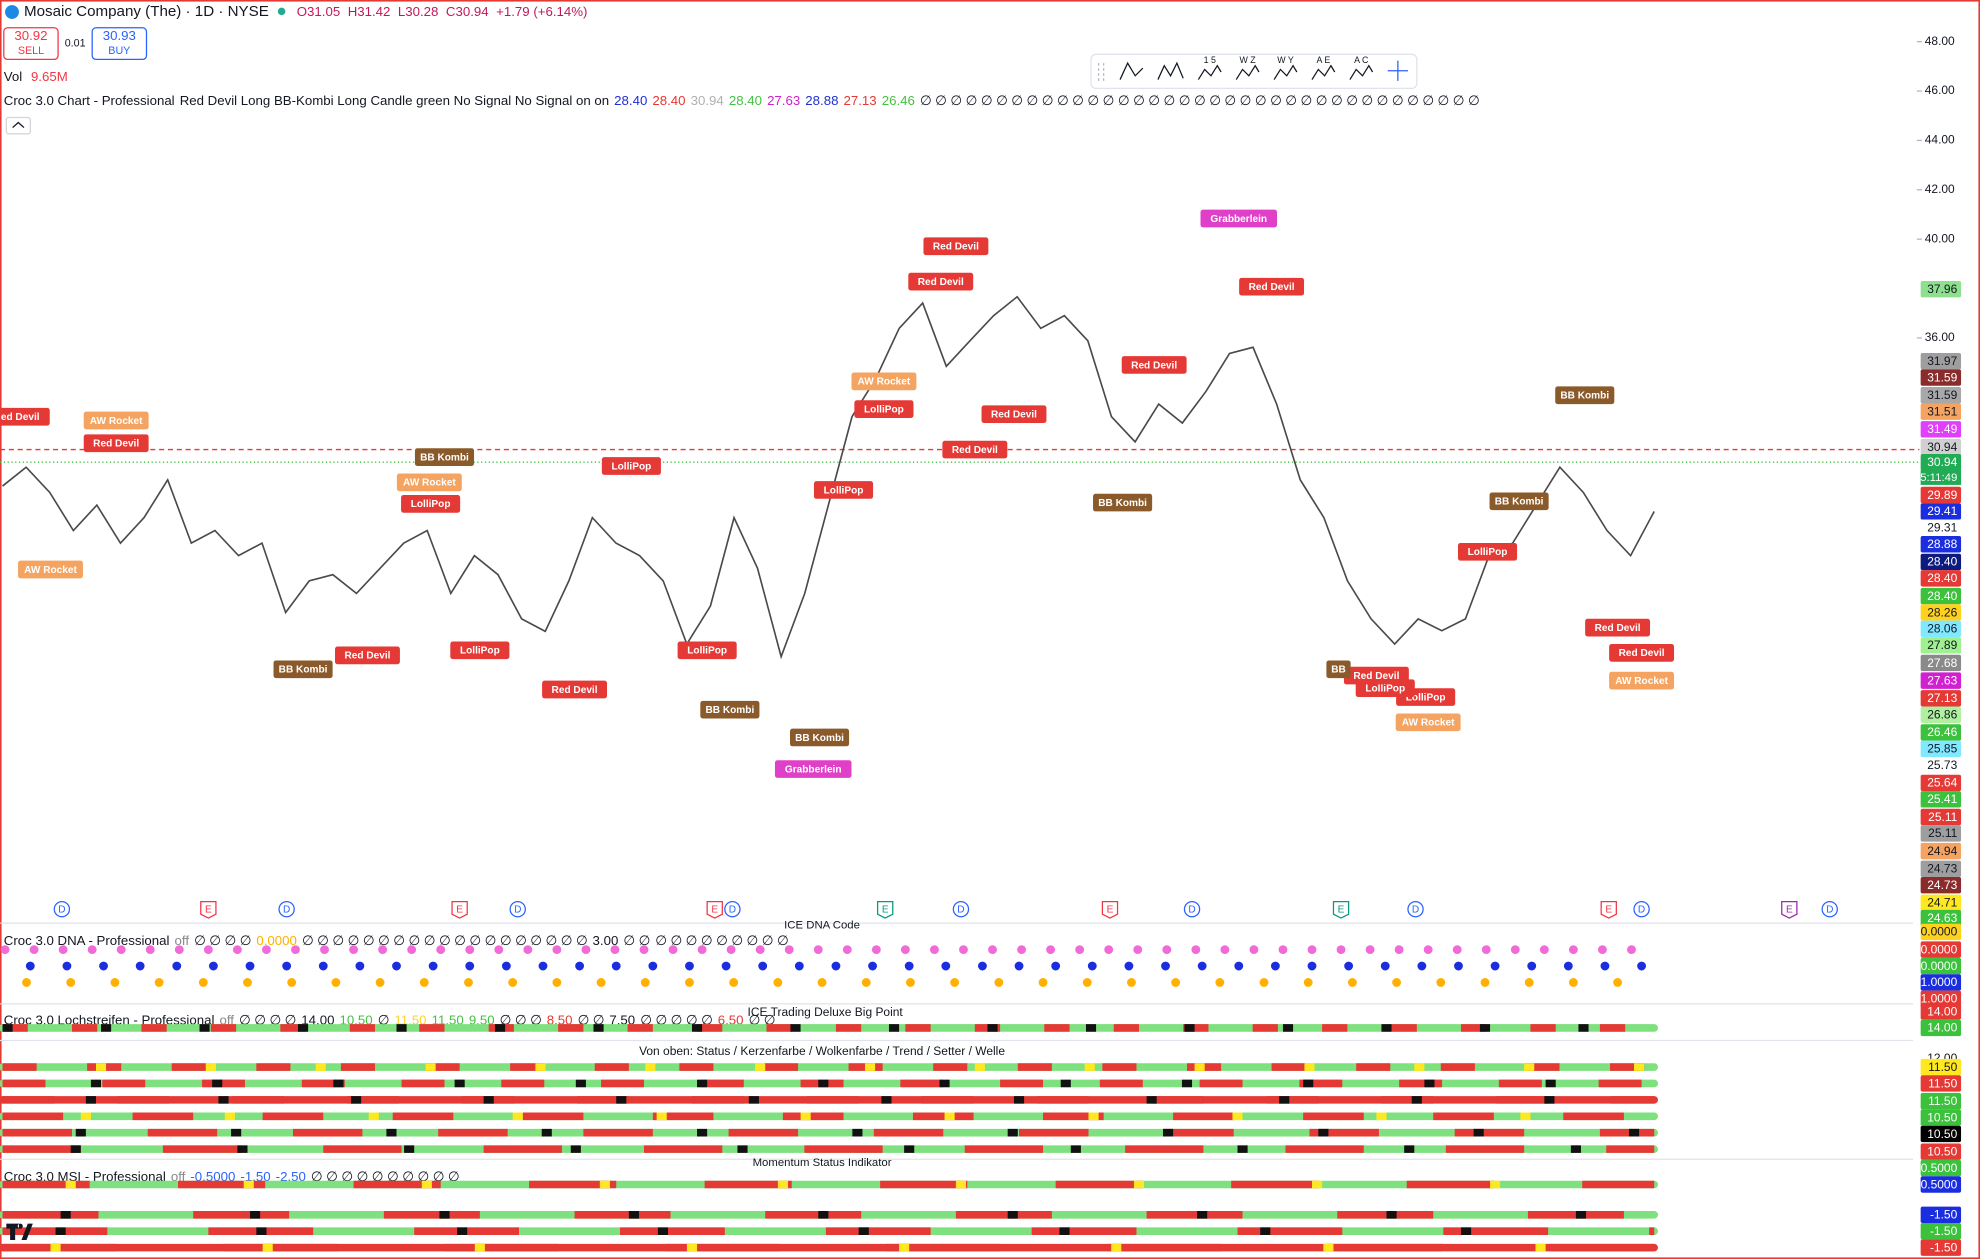 The image size is (1980, 1259). What do you see at coordinates (119, 51) in the screenshot?
I see `buy-label: BUY` at bounding box center [119, 51].